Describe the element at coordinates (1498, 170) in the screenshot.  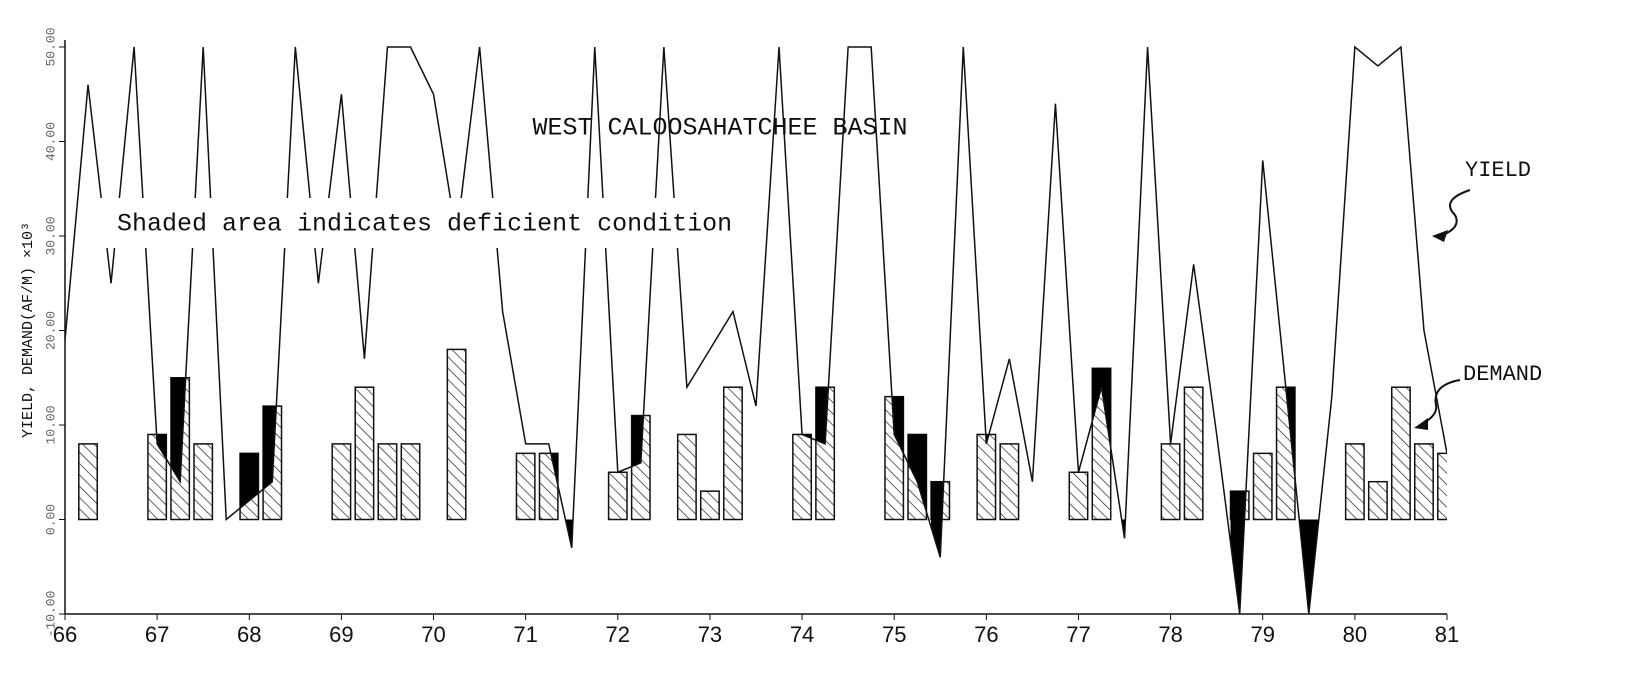
I see `series-label: YIELD` at that location.